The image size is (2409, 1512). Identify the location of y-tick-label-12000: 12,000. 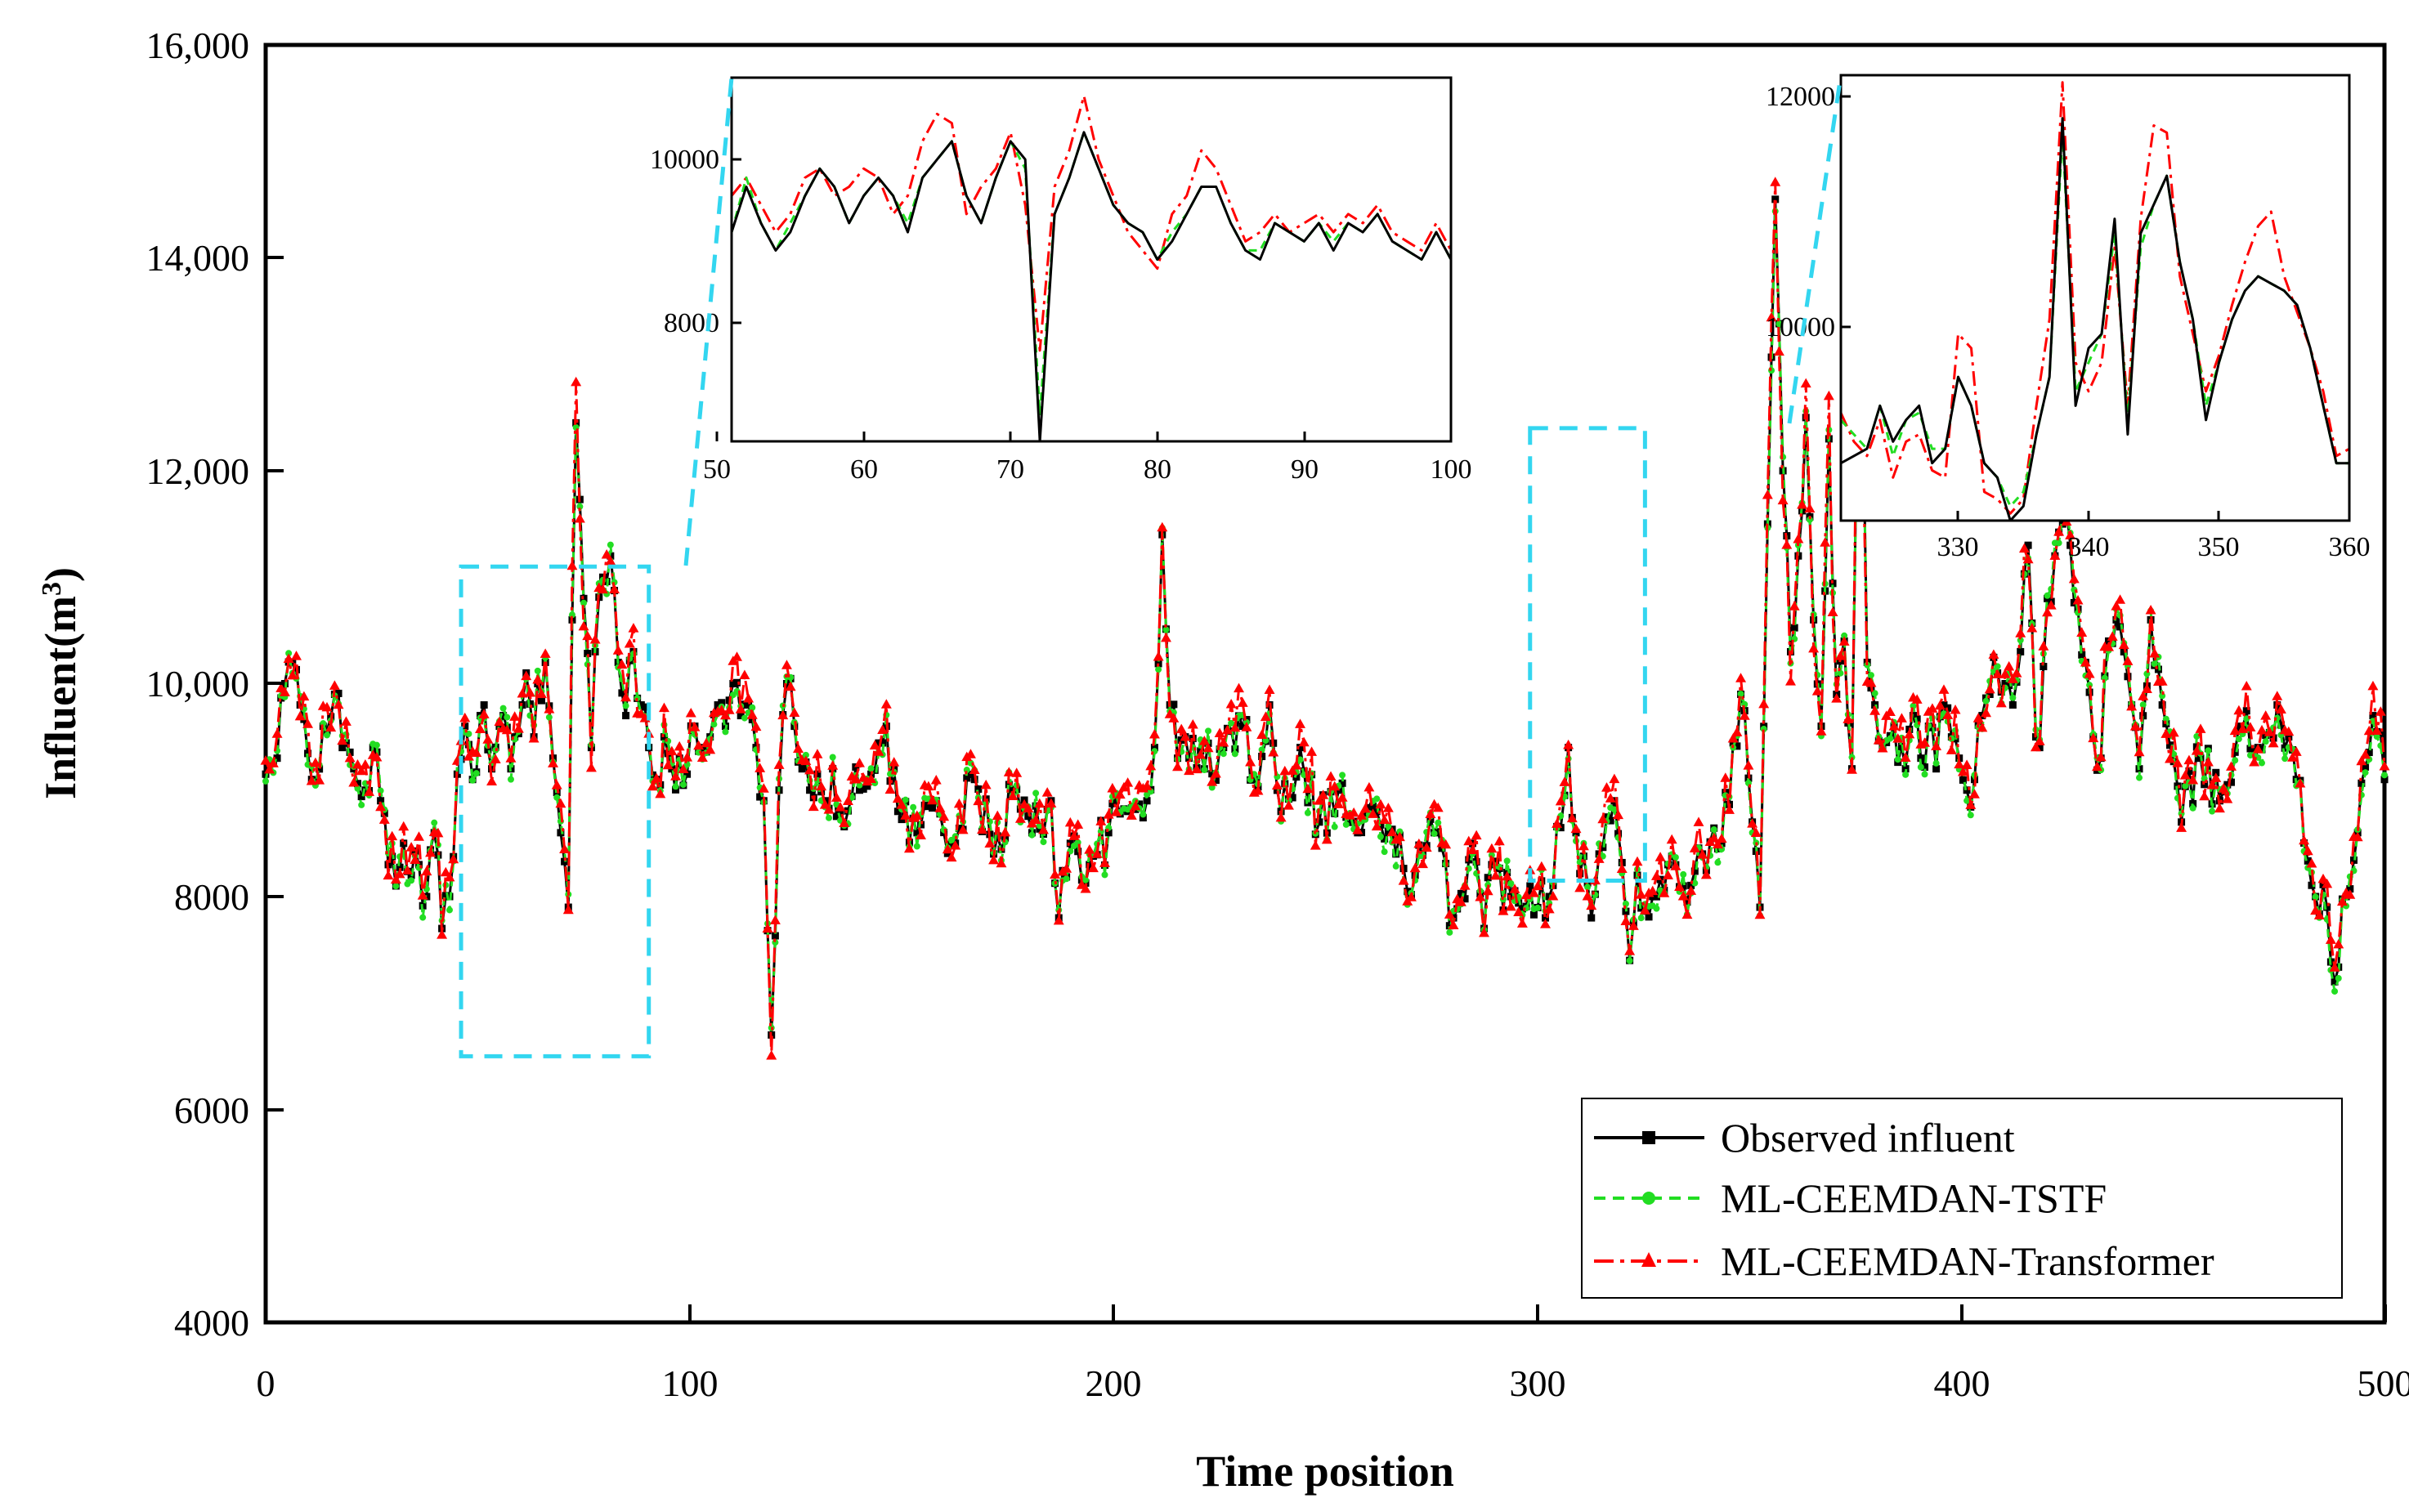
(198, 471).